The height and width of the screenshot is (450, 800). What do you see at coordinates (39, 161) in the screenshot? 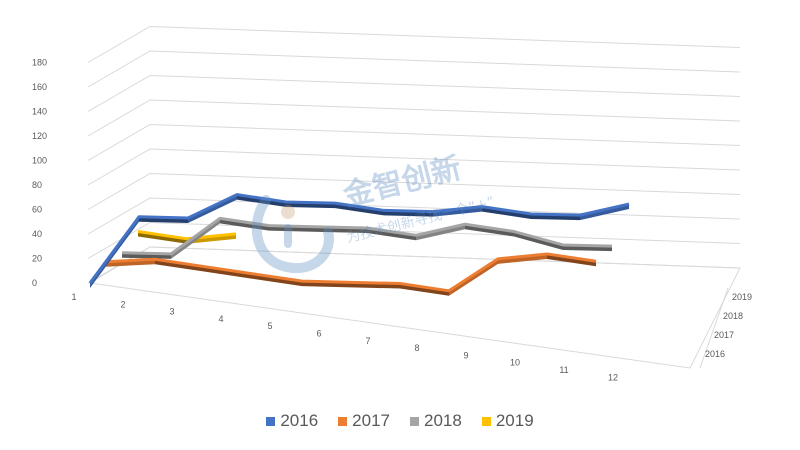
I see `y-tick-label: 100` at bounding box center [39, 161].